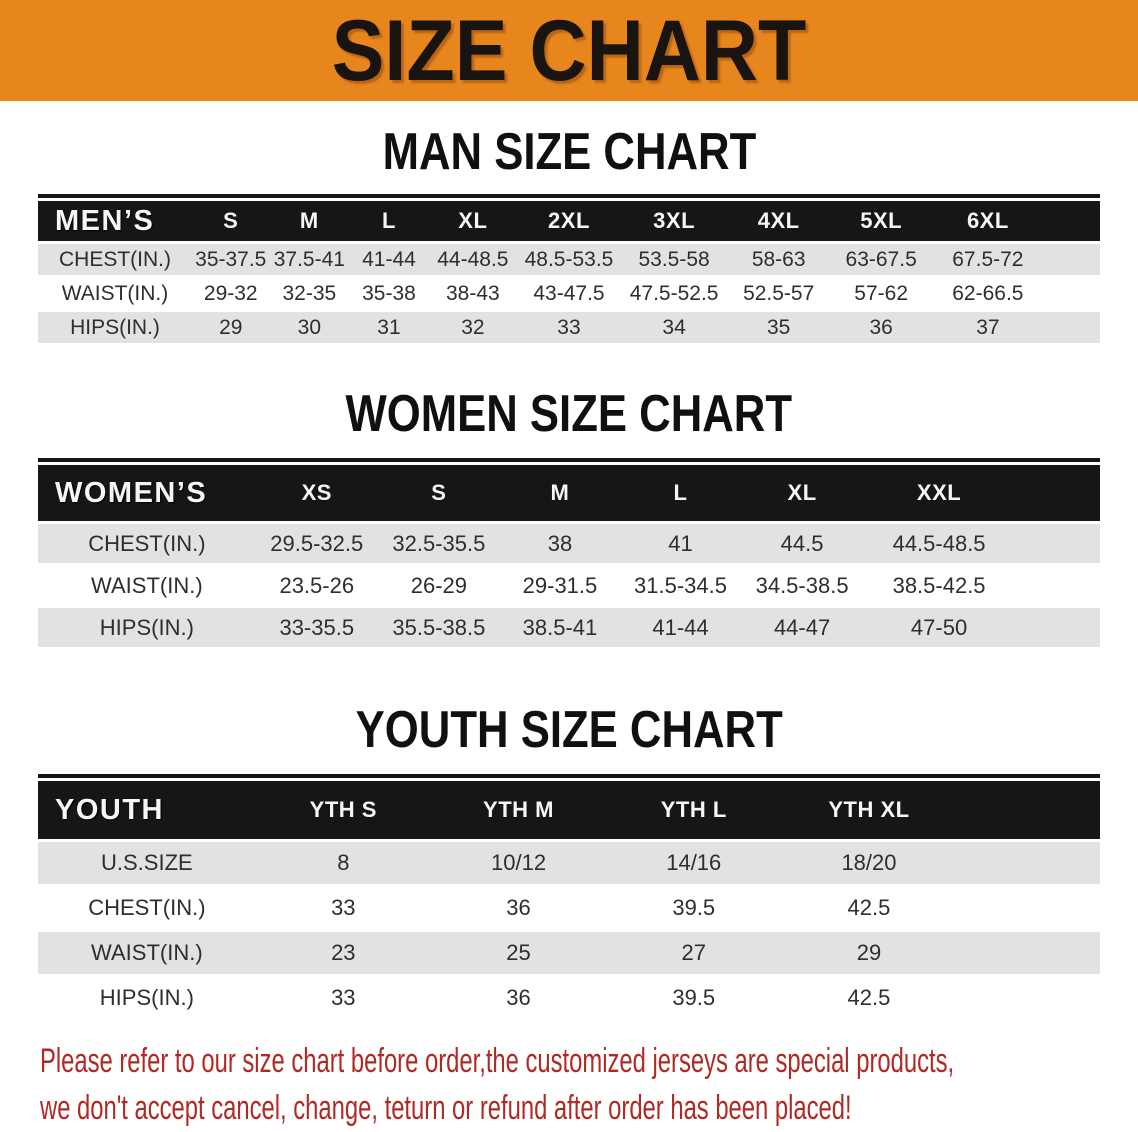 Image resolution: width=1138 pixels, height=1132 pixels. Describe the element at coordinates (472, 259) in the screenshot. I see `value-cell: 44-48.5` at that location.